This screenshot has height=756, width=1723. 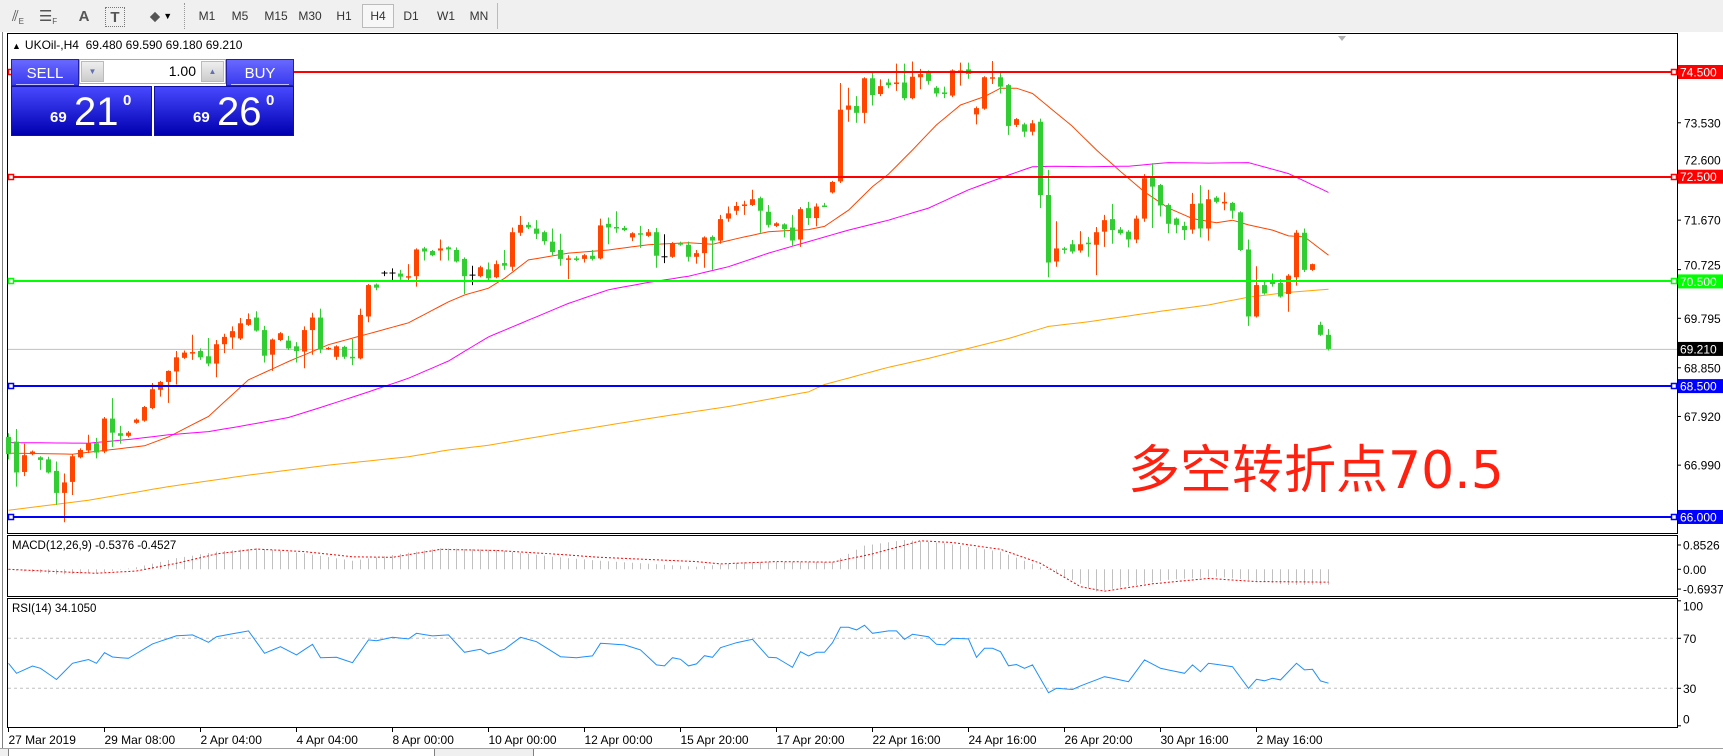 I want to click on lot-size-stepper: ▼ 1.00 ▲, so click(x=152, y=71).